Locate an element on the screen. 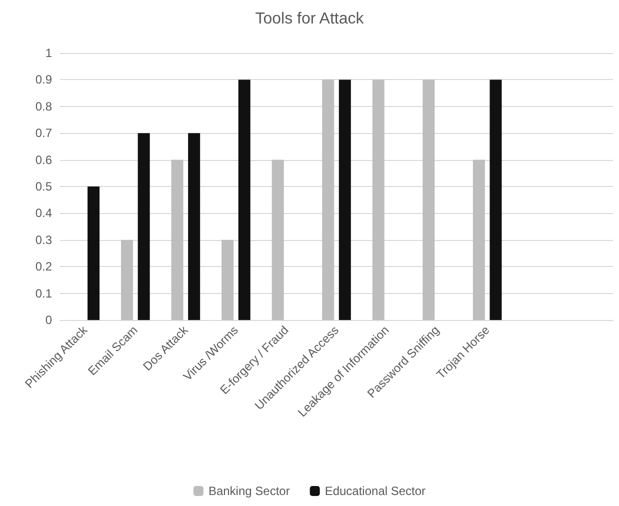  y-tick-label: 0 is located at coordinates (48, 320).